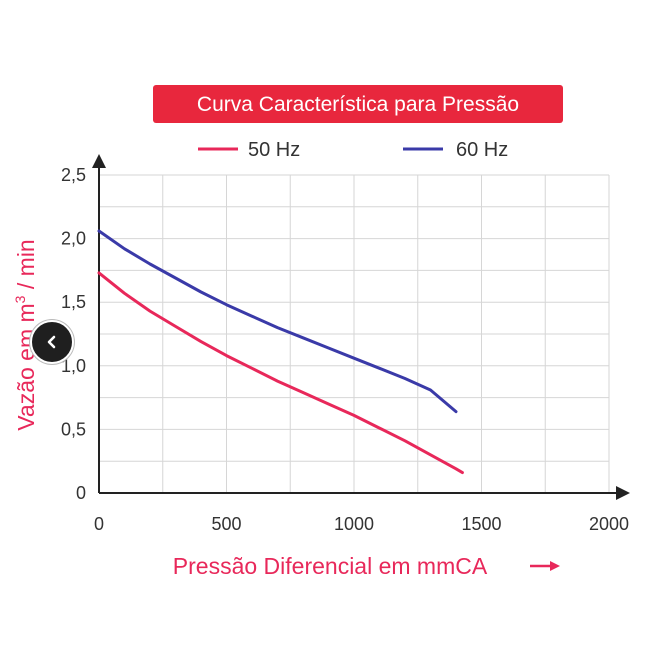 The width and height of the screenshot is (655, 655). I want to click on legend: 50 Hz 60 Hz, so click(353, 150).